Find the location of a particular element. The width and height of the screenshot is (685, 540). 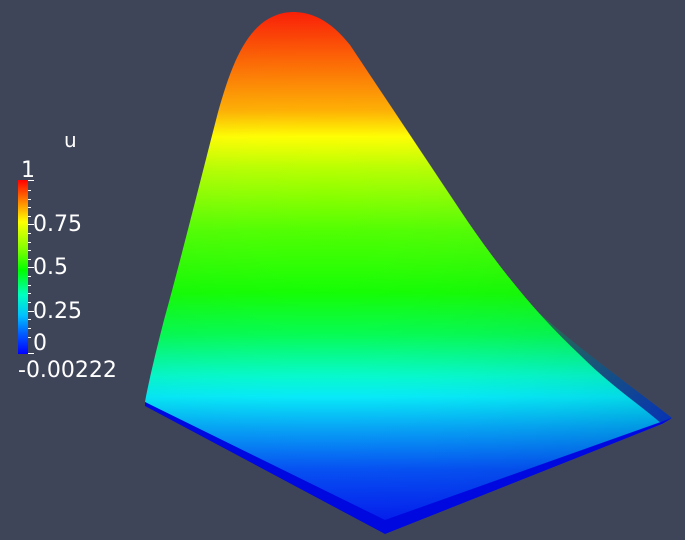

scalar-bar-title: u is located at coordinates (70, 140).